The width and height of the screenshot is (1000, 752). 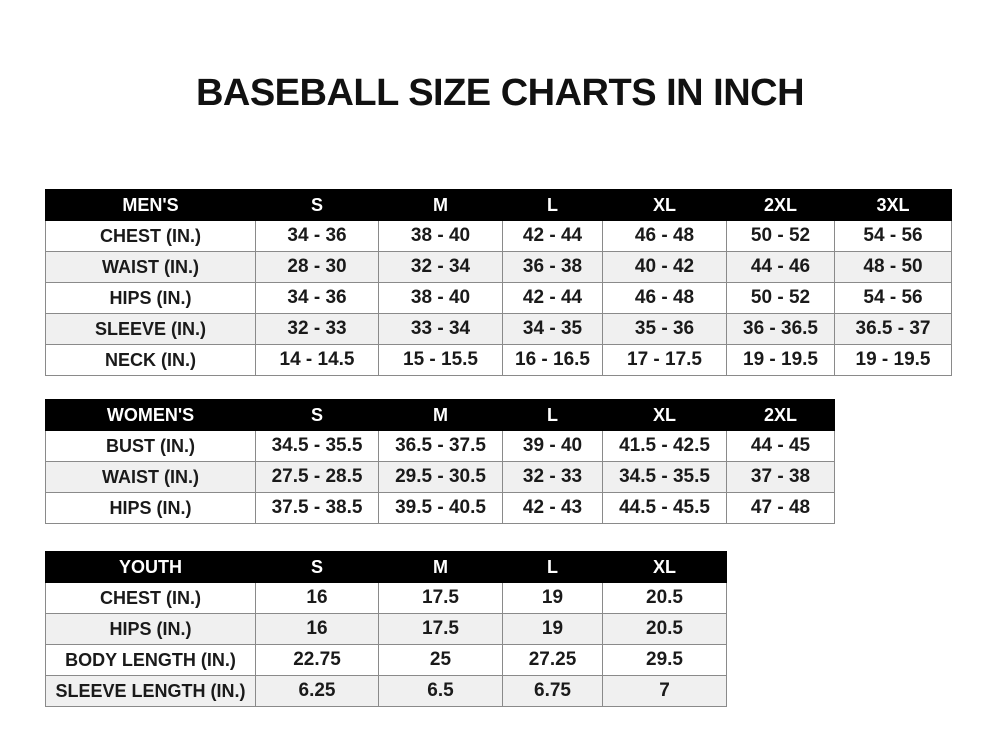 I want to click on measurement-value: 37 - 38, so click(x=780, y=477).